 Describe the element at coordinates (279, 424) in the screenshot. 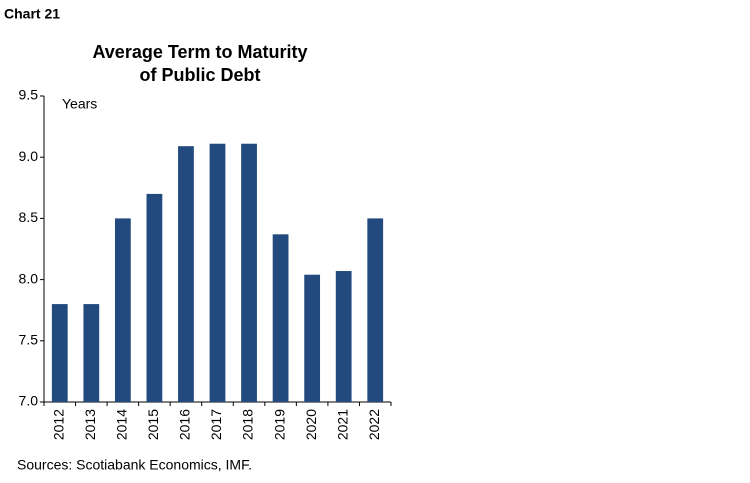

I see `x-tick-label: 2019` at that location.